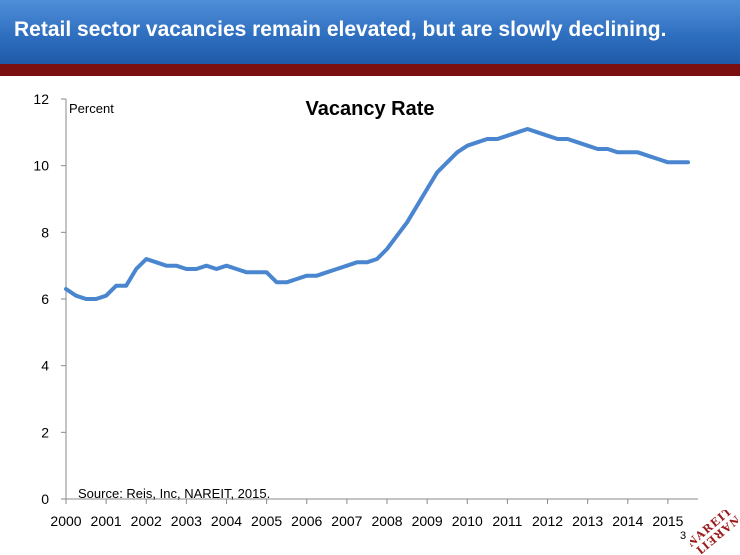 This screenshot has height=555, width=740. Describe the element at coordinates (714, 532) in the screenshot. I see `nareit-logo: NAREIT NAREIT` at that location.